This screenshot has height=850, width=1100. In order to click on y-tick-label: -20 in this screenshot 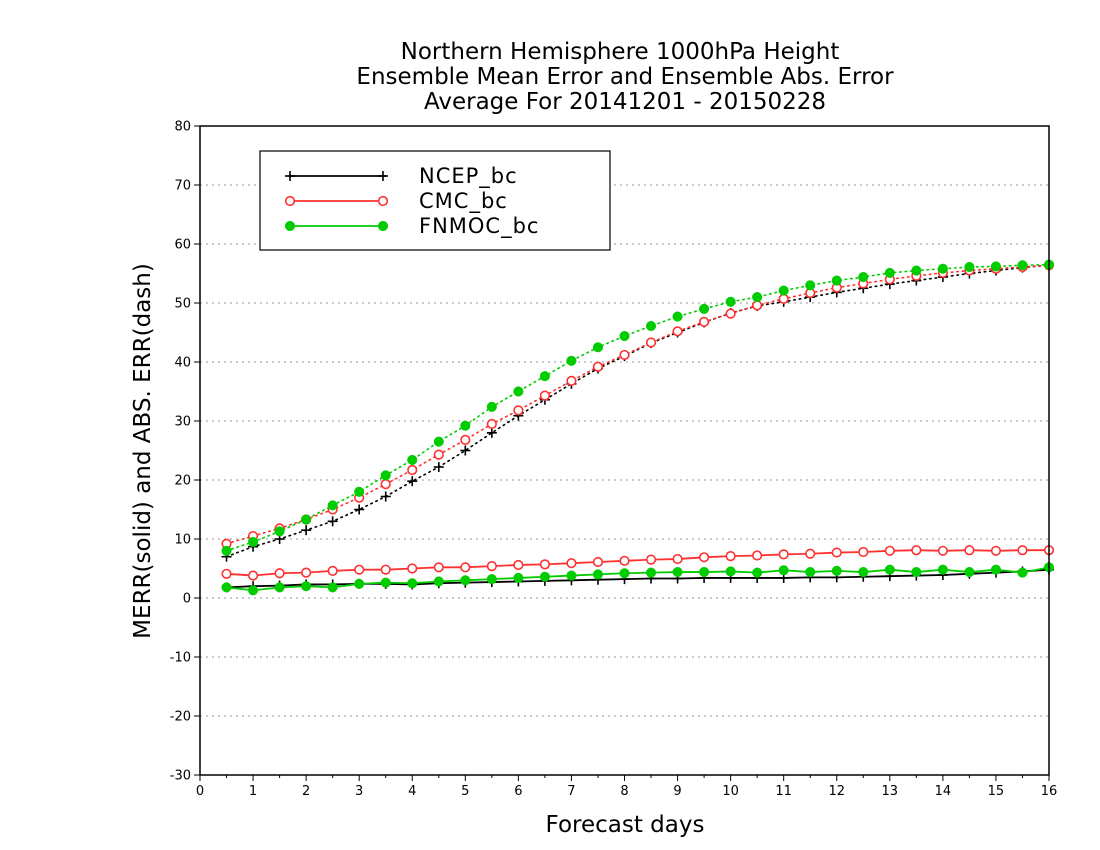, I will do `click(180, 717)`.